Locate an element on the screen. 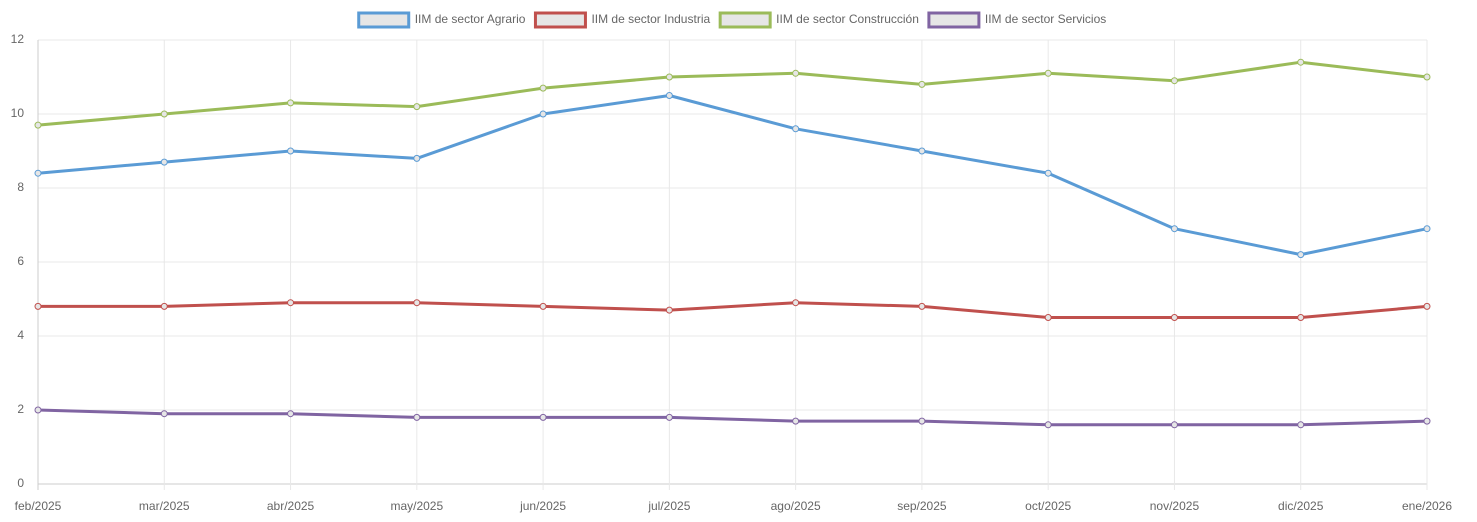  y-tick-label: 6 is located at coordinates (20, 261).